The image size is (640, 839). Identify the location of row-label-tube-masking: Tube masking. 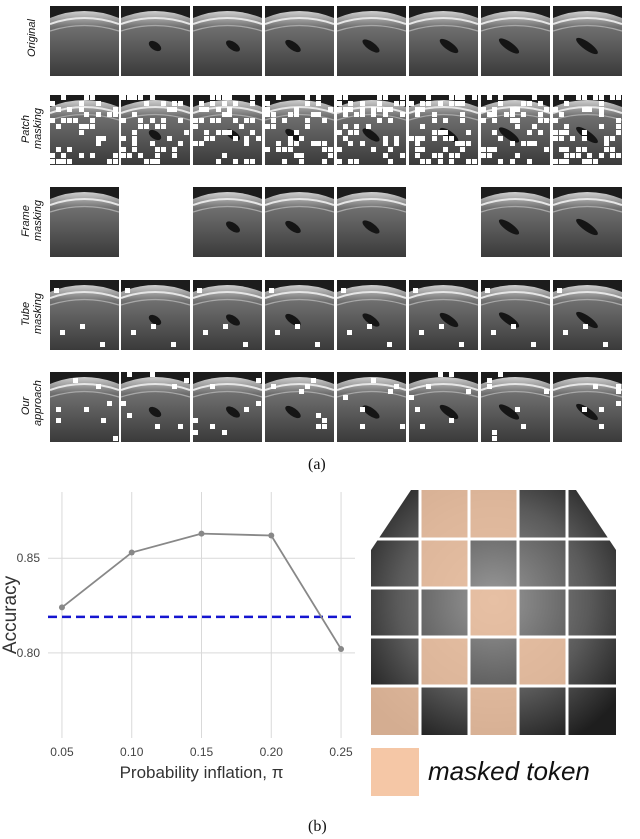
(32, 313).